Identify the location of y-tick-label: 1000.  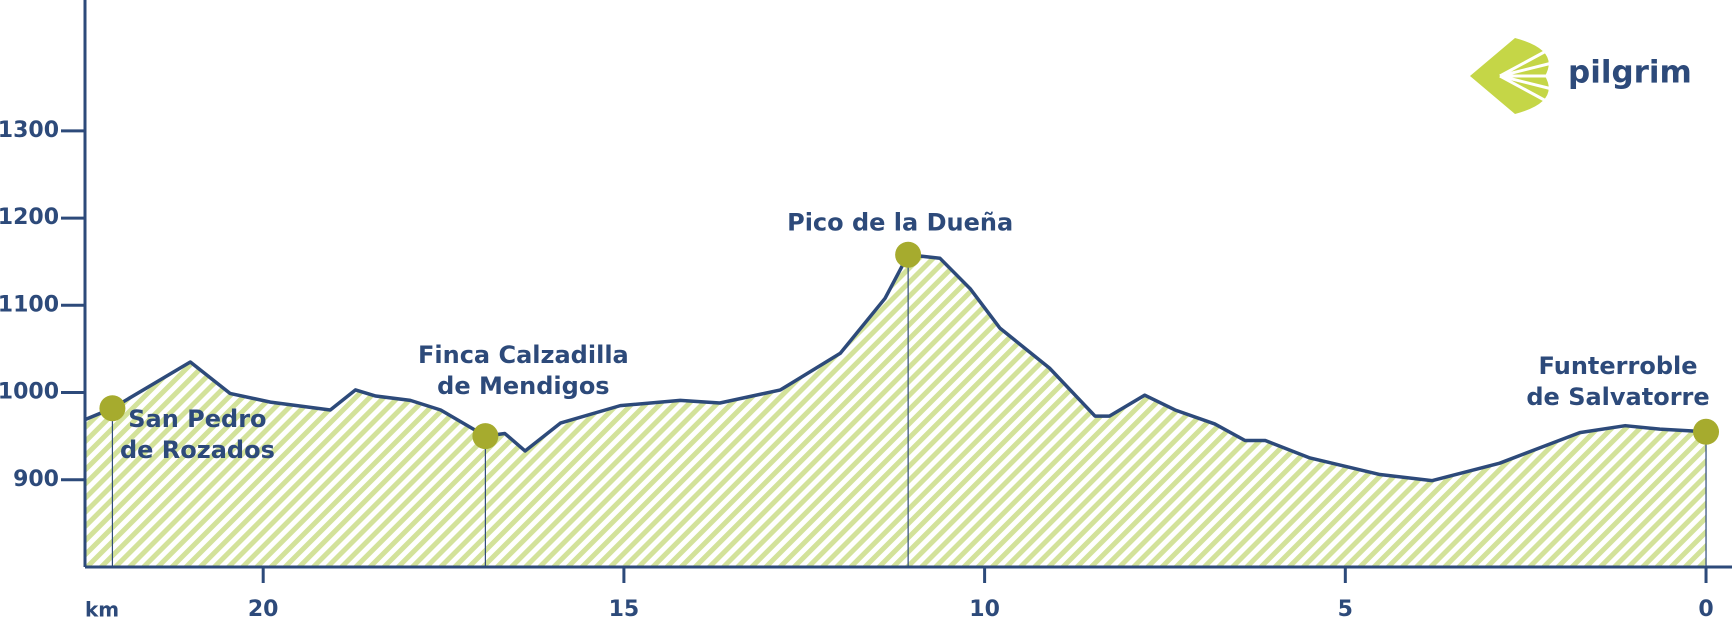
(29, 392).